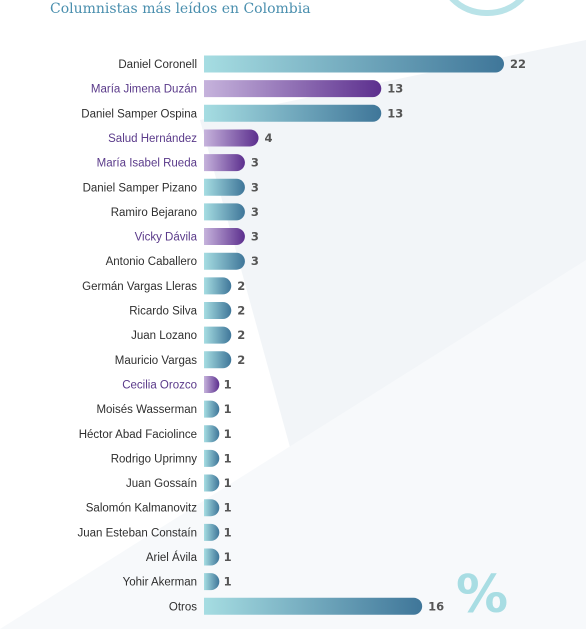 The height and width of the screenshot is (634, 586). I want to click on bar-label: Germán Vargas Lleras, so click(139, 287).